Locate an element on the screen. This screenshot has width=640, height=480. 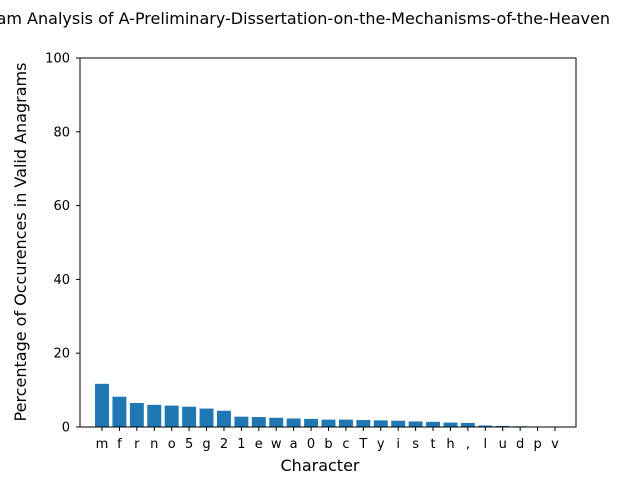
y-tick-label-4: 80 is located at coordinates (61, 132).